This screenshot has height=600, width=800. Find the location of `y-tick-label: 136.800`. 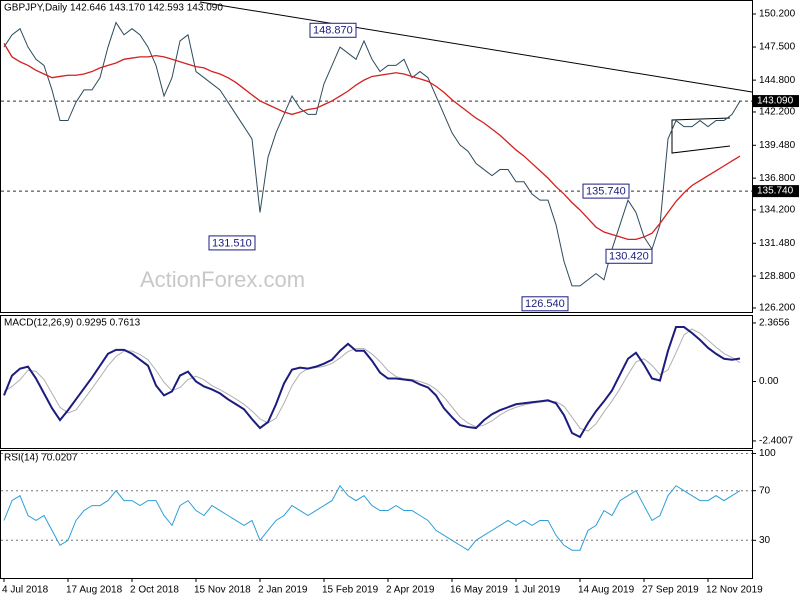

y-tick-label: 136.800 is located at coordinates (777, 178).